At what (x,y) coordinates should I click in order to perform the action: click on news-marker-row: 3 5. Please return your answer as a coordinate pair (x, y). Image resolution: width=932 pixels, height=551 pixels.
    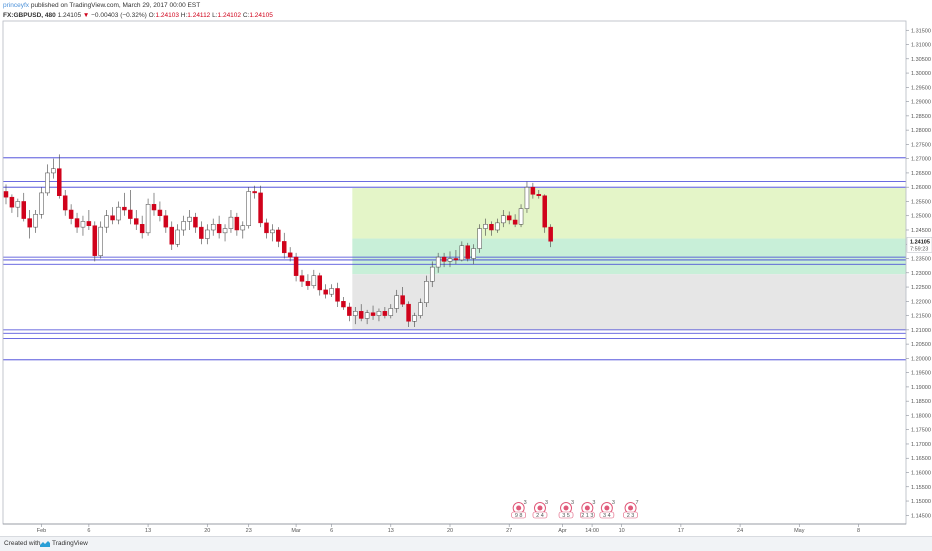
    Looking at the image, I should click on (566, 516).